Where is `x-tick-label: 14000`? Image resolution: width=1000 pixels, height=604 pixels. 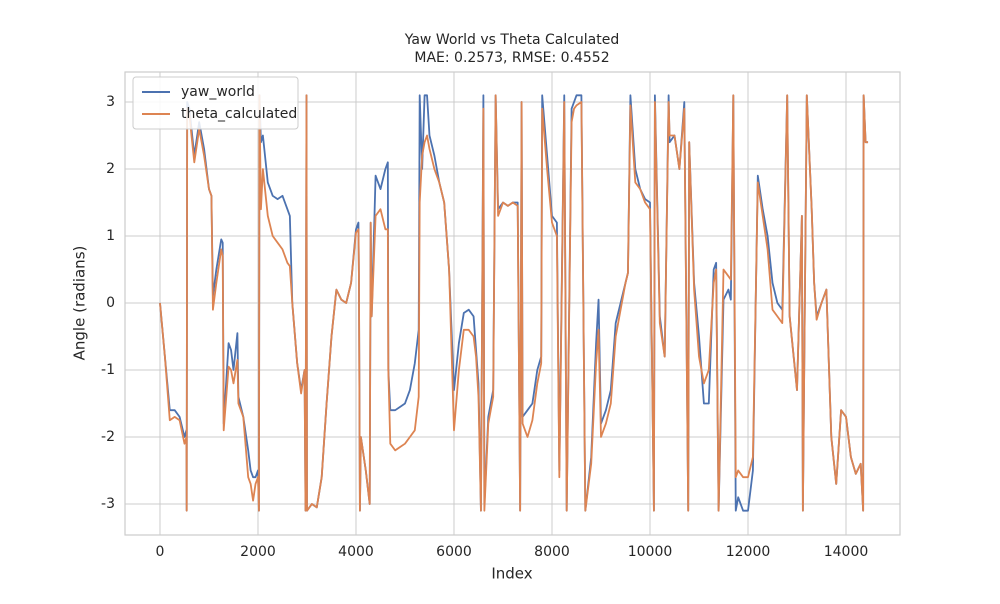
x-tick-label: 14000 is located at coordinates (846, 552).